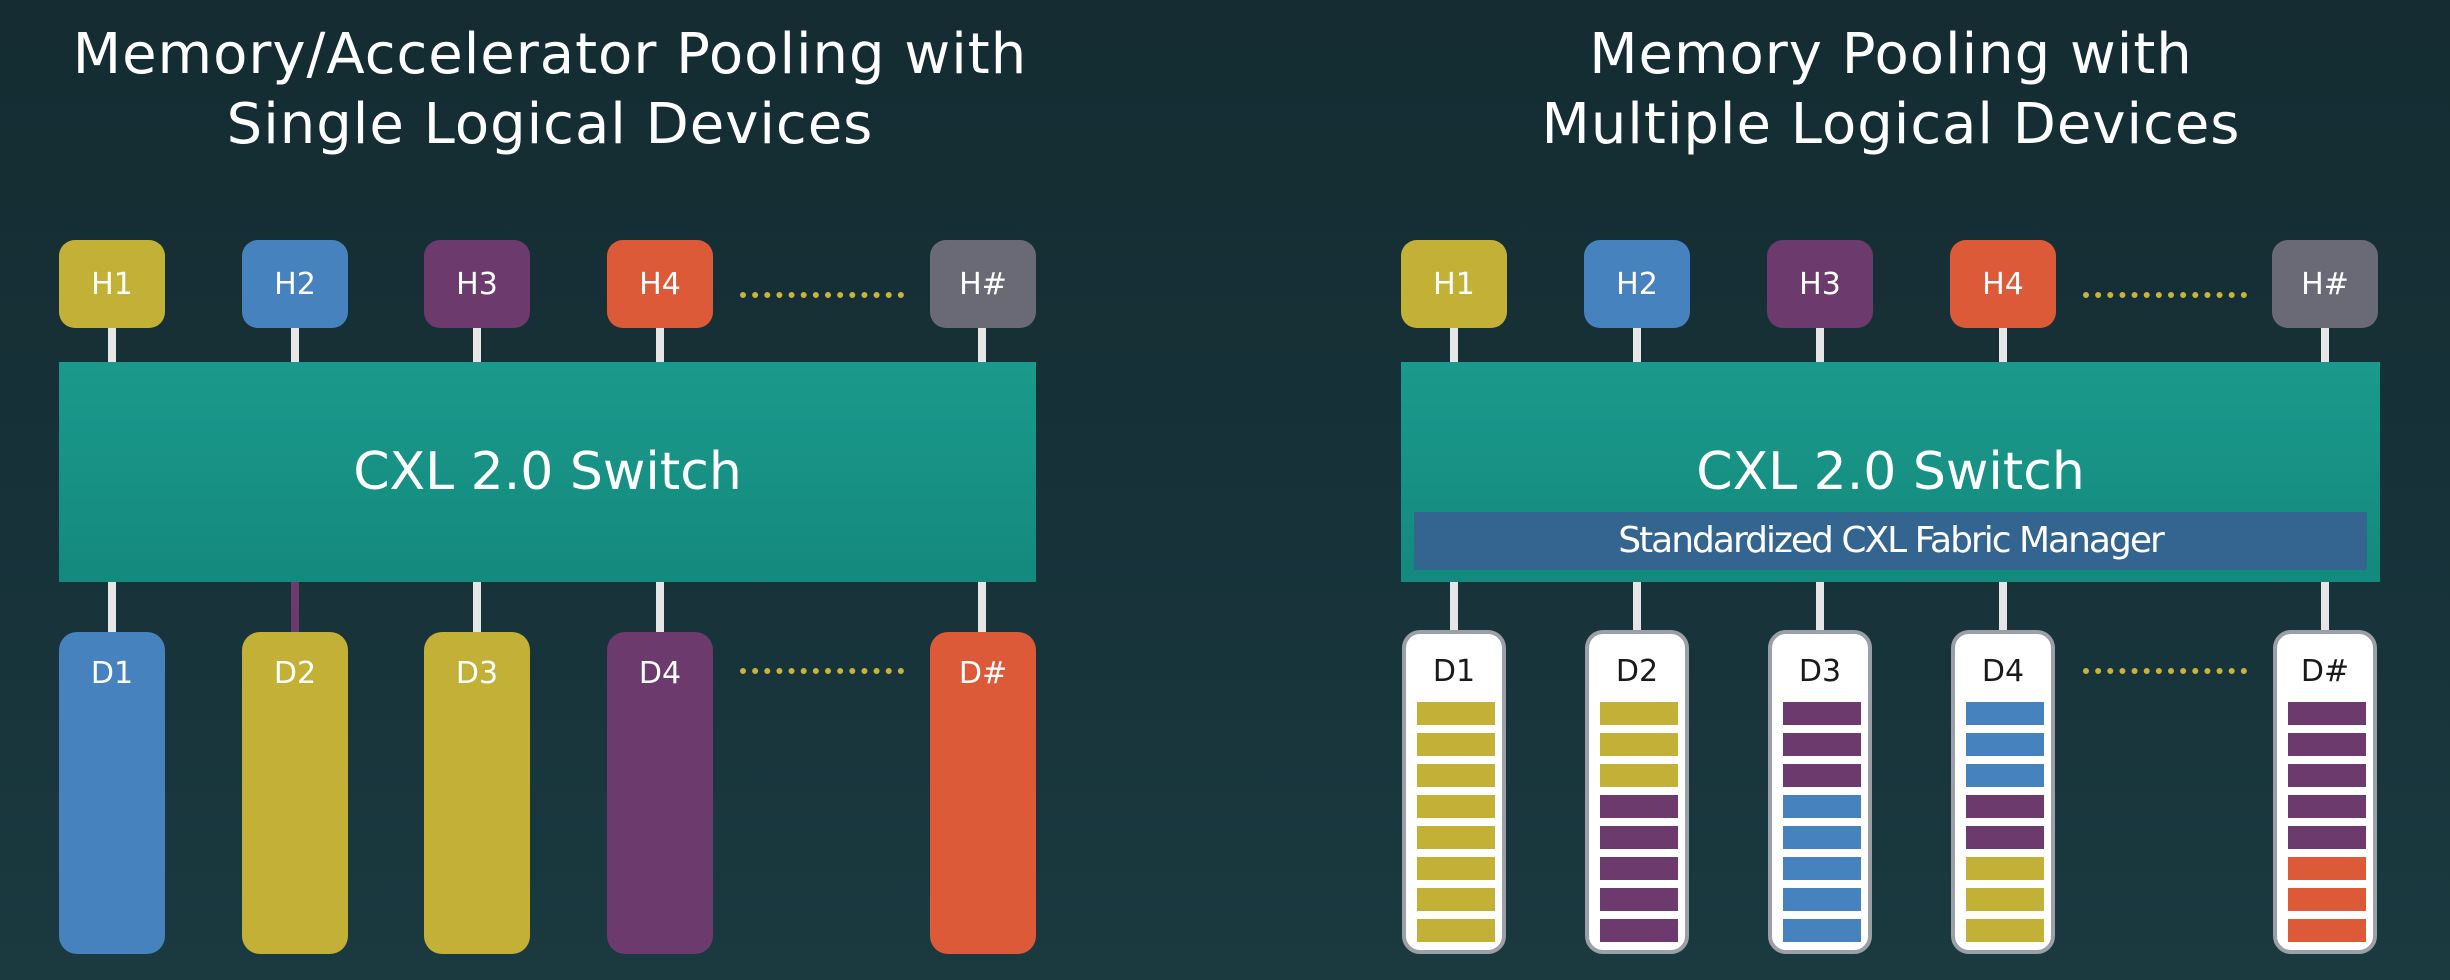 The image size is (2450, 980). I want to click on left-host-hn: H#, so click(983, 284).